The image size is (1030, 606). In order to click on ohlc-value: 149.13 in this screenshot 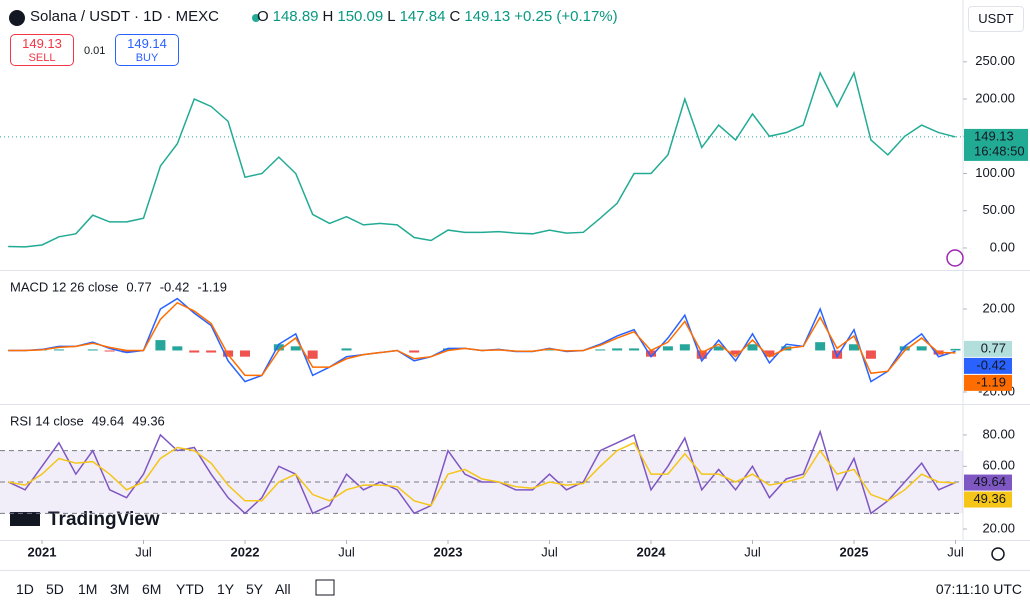, I will do `click(487, 16)`.